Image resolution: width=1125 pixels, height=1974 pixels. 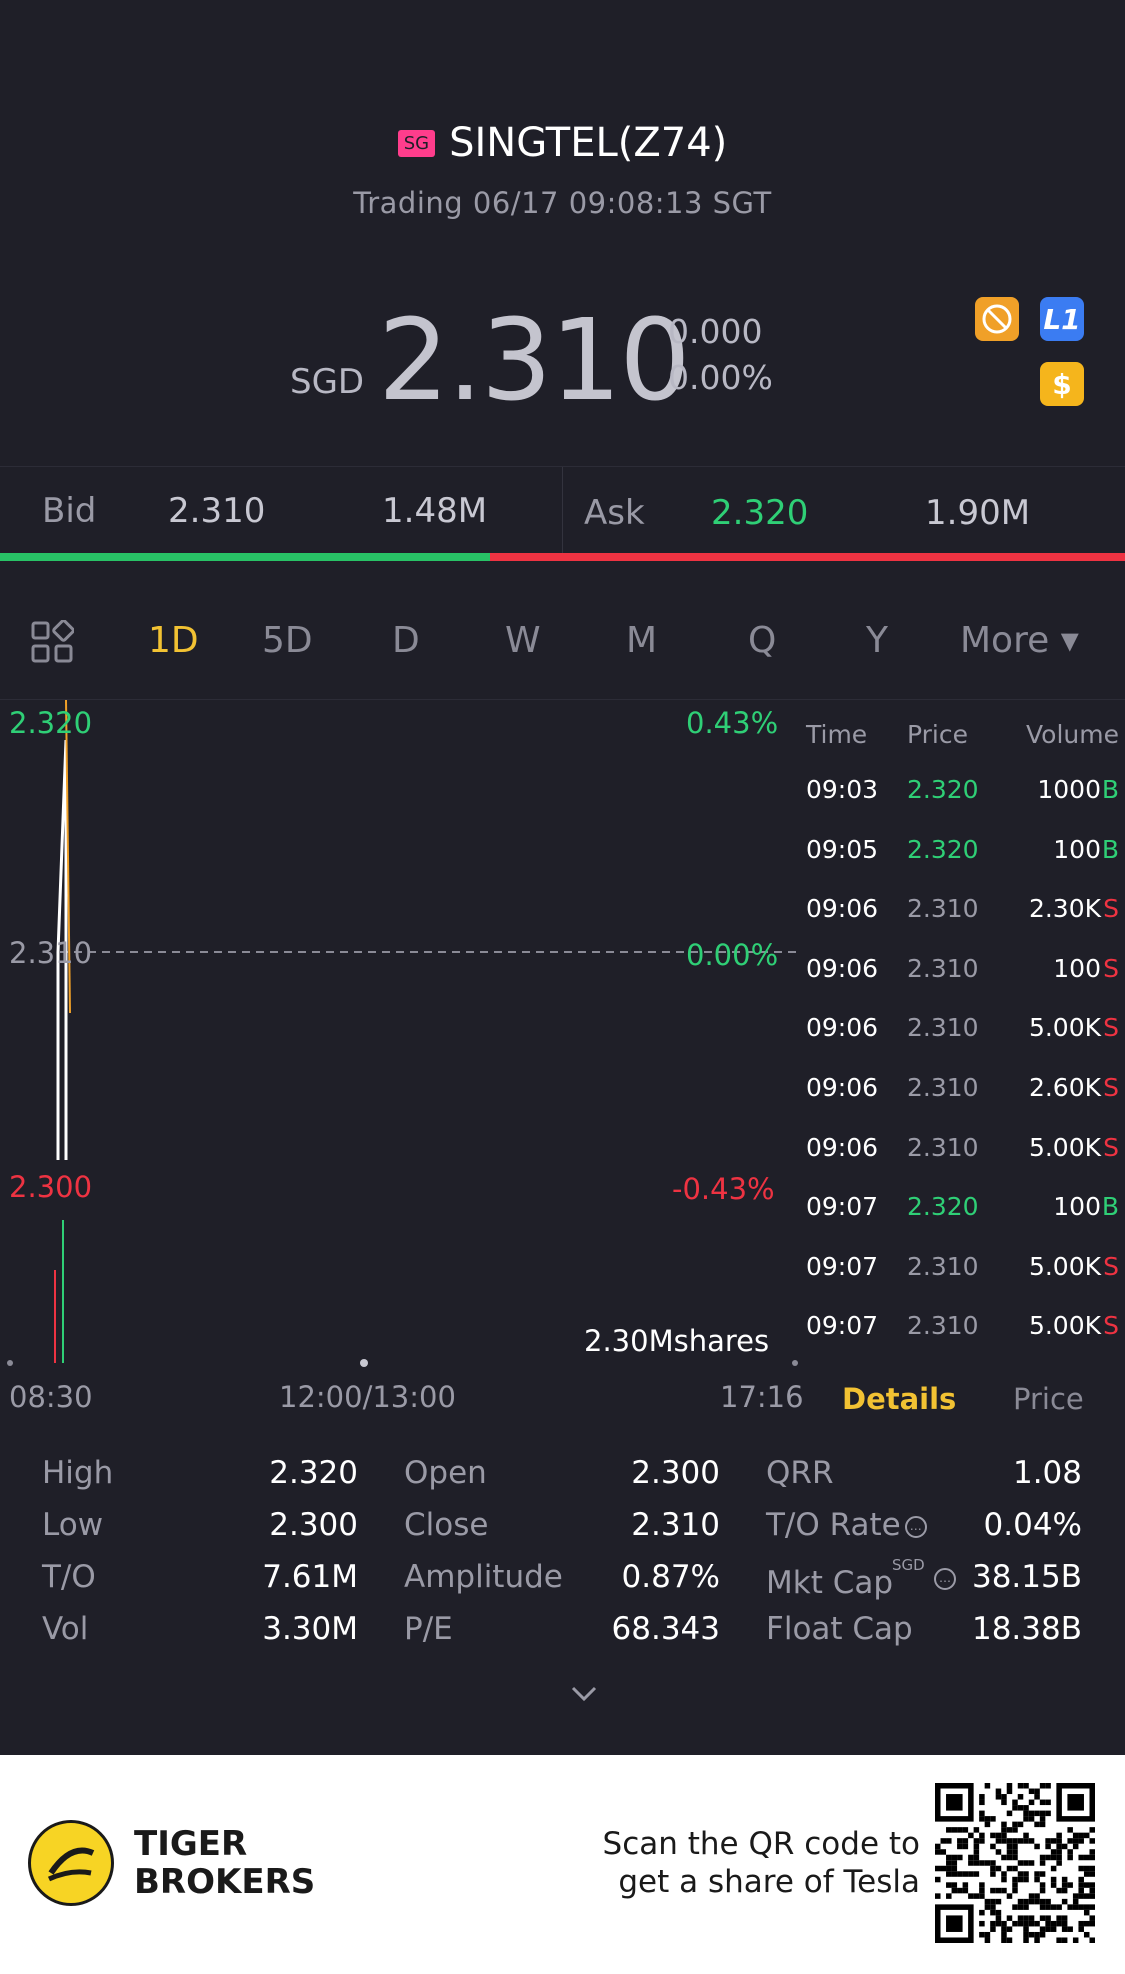 What do you see at coordinates (327, 382) in the screenshot?
I see `currency-label: SGD` at bounding box center [327, 382].